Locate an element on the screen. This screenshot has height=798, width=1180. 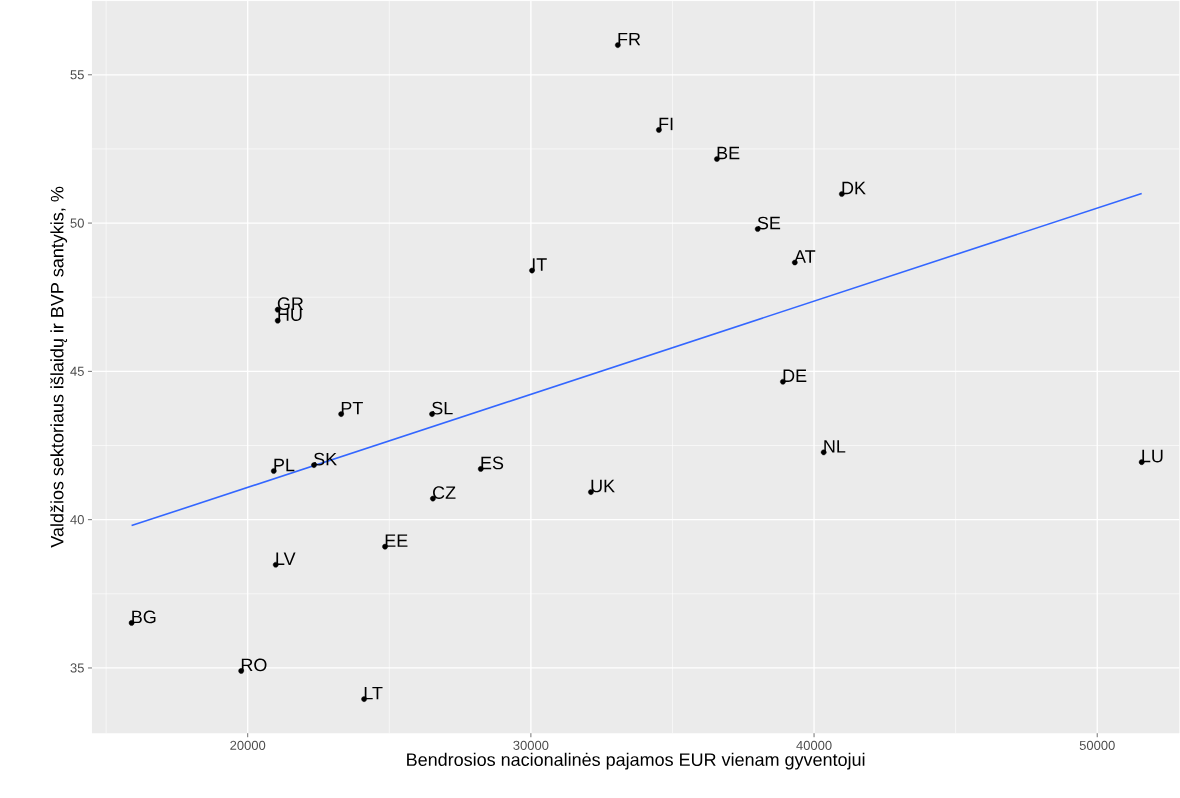
y-tick-label: 55 is located at coordinates (77, 75).